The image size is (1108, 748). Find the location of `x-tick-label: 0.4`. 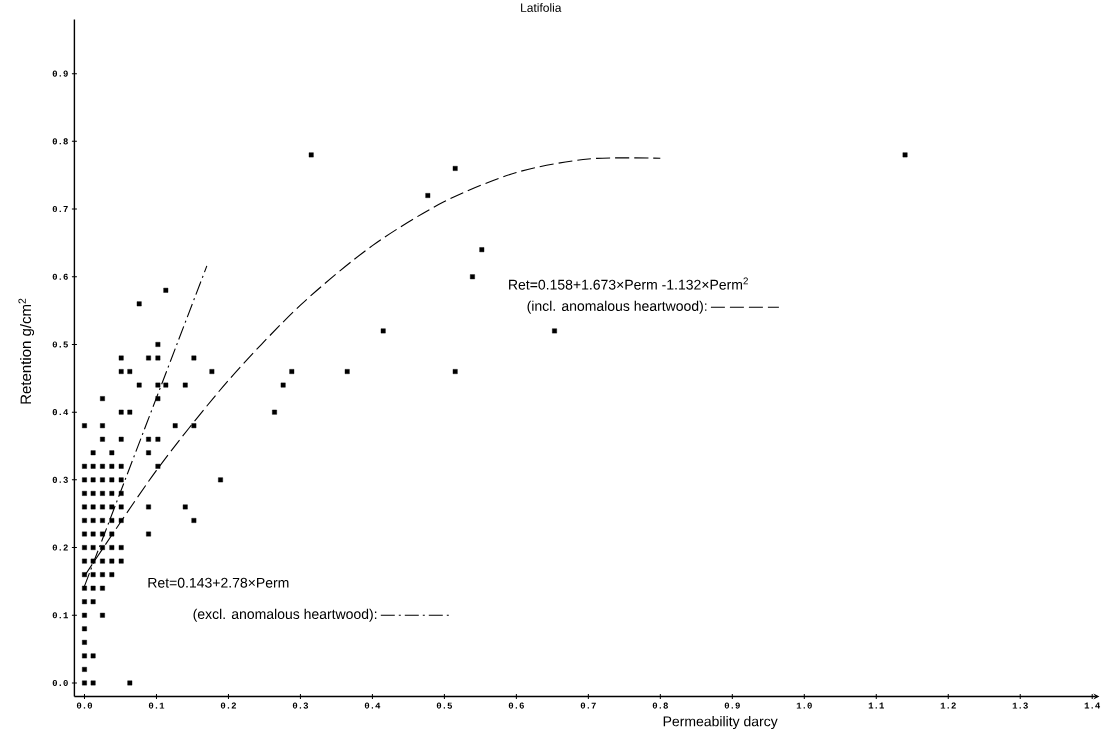

x-tick-label: 0.4 is located at coordinates (372, 705).